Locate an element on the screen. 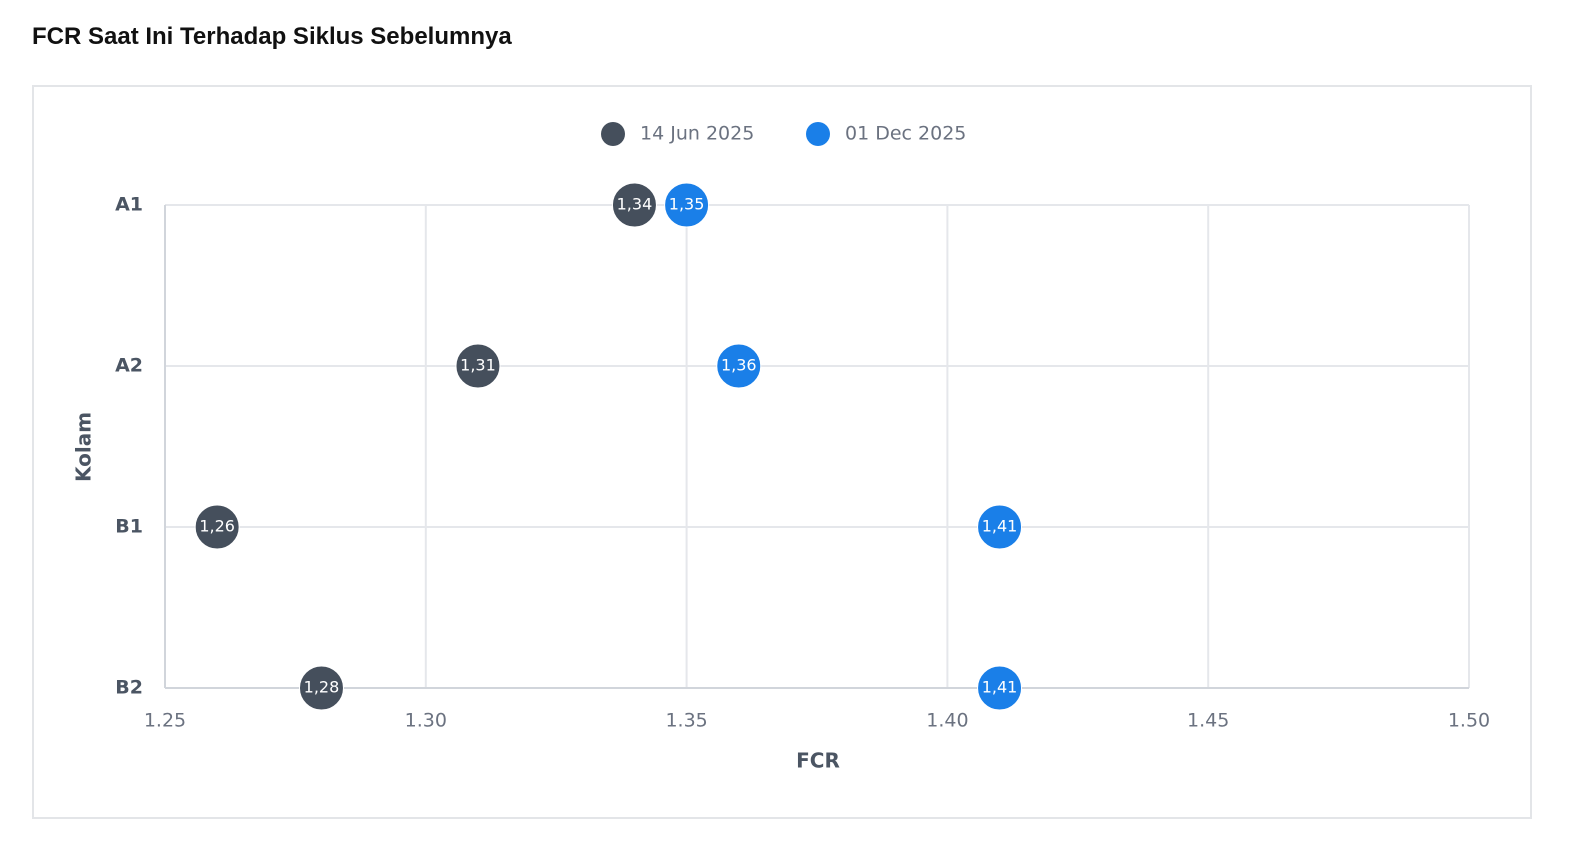 The width and height of the screenshot is (1578, 860). data-label: 1,36 is located at coordinates (739, 365).